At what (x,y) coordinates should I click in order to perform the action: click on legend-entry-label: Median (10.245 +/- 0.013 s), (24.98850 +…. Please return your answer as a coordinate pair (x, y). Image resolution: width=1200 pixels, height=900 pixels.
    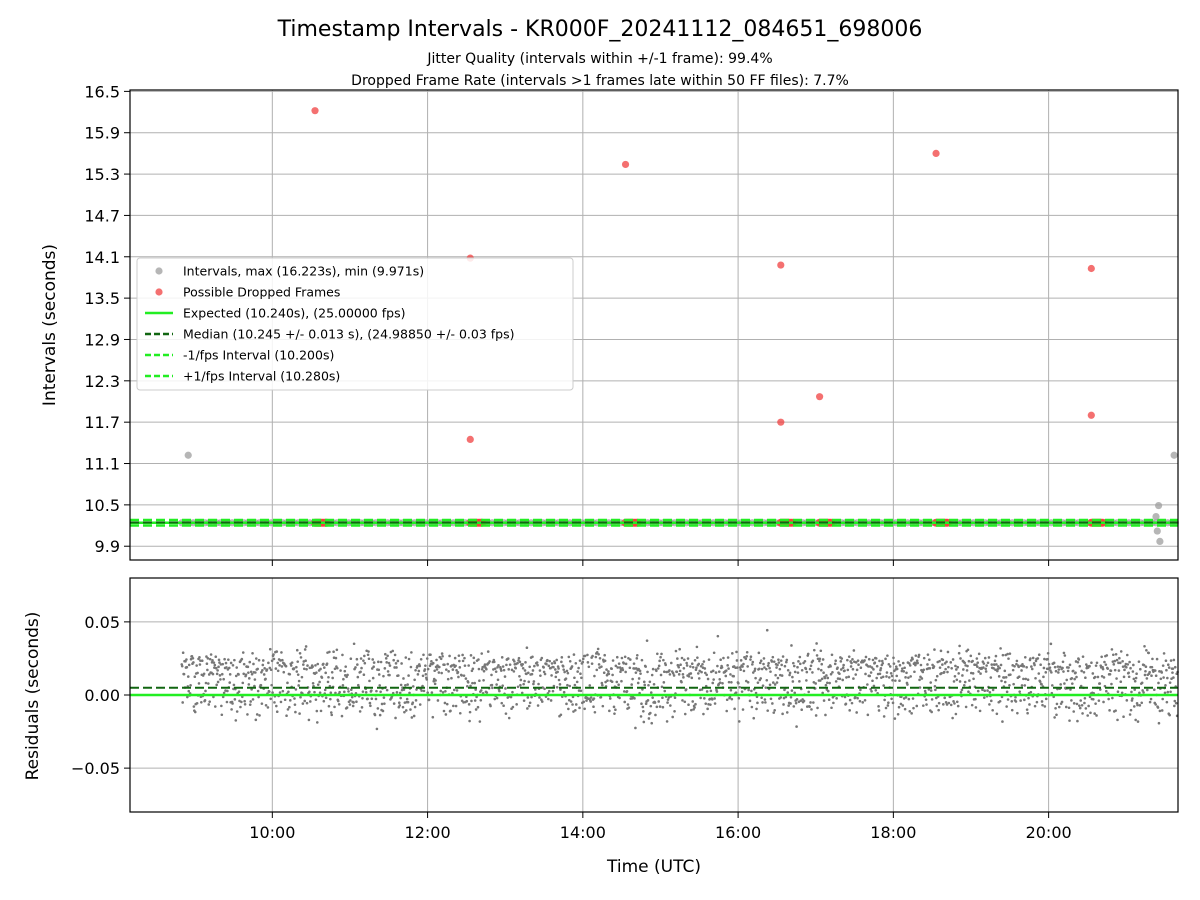
    Looking at the image, I should click on (348, 334).